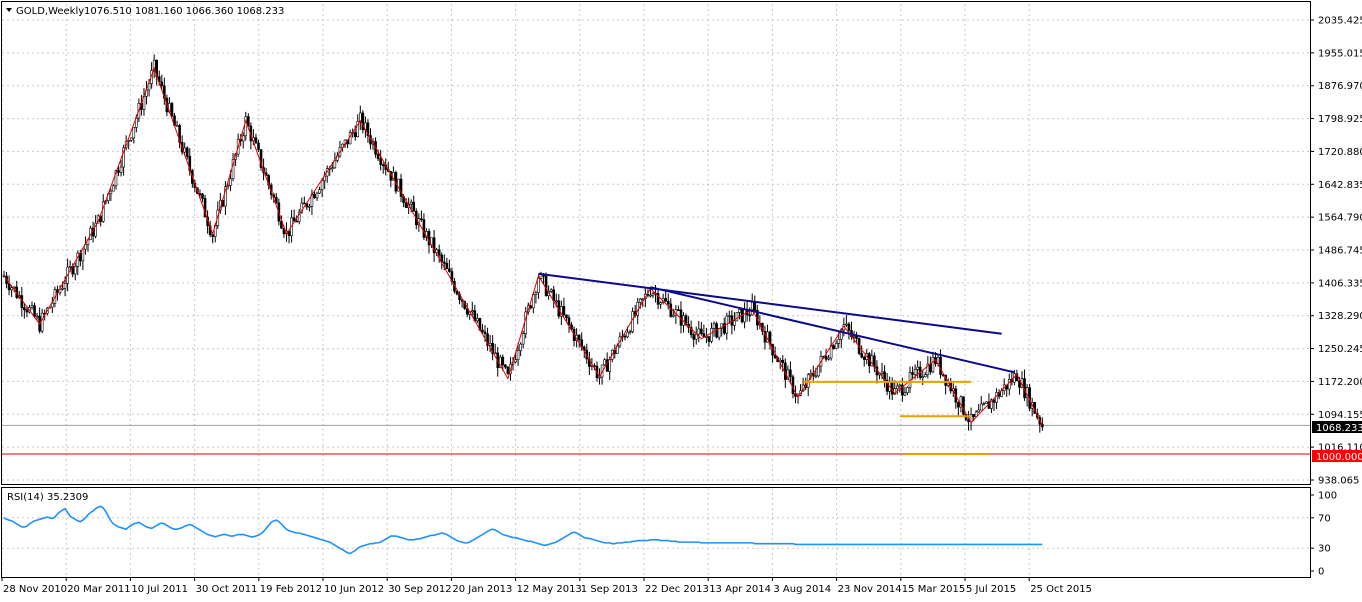 This screenshot has height=602, width=1362. What do you see at coordinates (1340, 86) in the screenshot?
I see `price-tick-label: 1876.970` at bounding box center [1340, 86].